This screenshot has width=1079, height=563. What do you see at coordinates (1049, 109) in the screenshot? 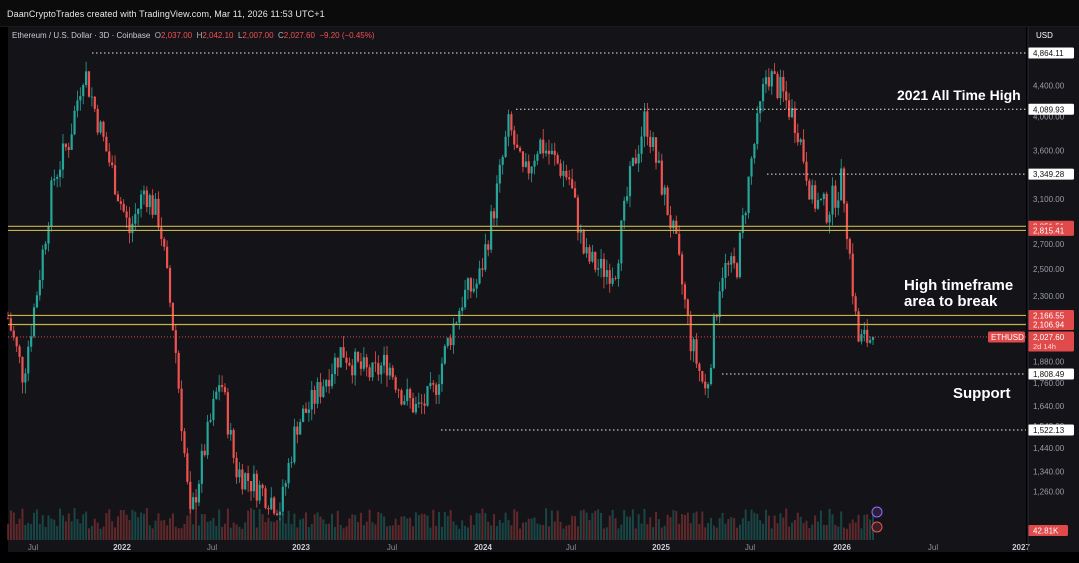
I see `level-tag-label: 4,089.93` at bounding box center [1049, 109].